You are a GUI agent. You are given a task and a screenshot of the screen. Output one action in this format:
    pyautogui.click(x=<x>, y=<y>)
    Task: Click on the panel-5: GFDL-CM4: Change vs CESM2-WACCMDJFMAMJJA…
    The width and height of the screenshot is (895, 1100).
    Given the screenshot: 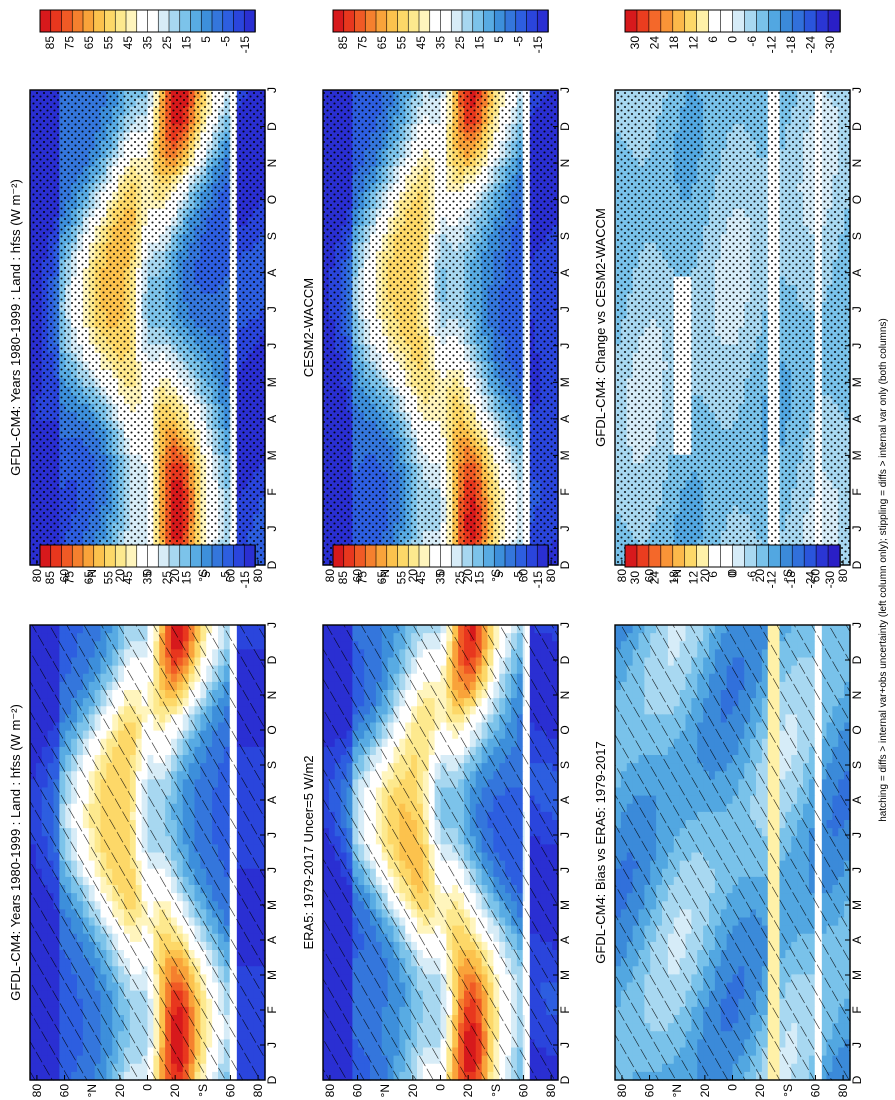 What is the action you would take?
    pyautogui.click(x=728, y=334)
    